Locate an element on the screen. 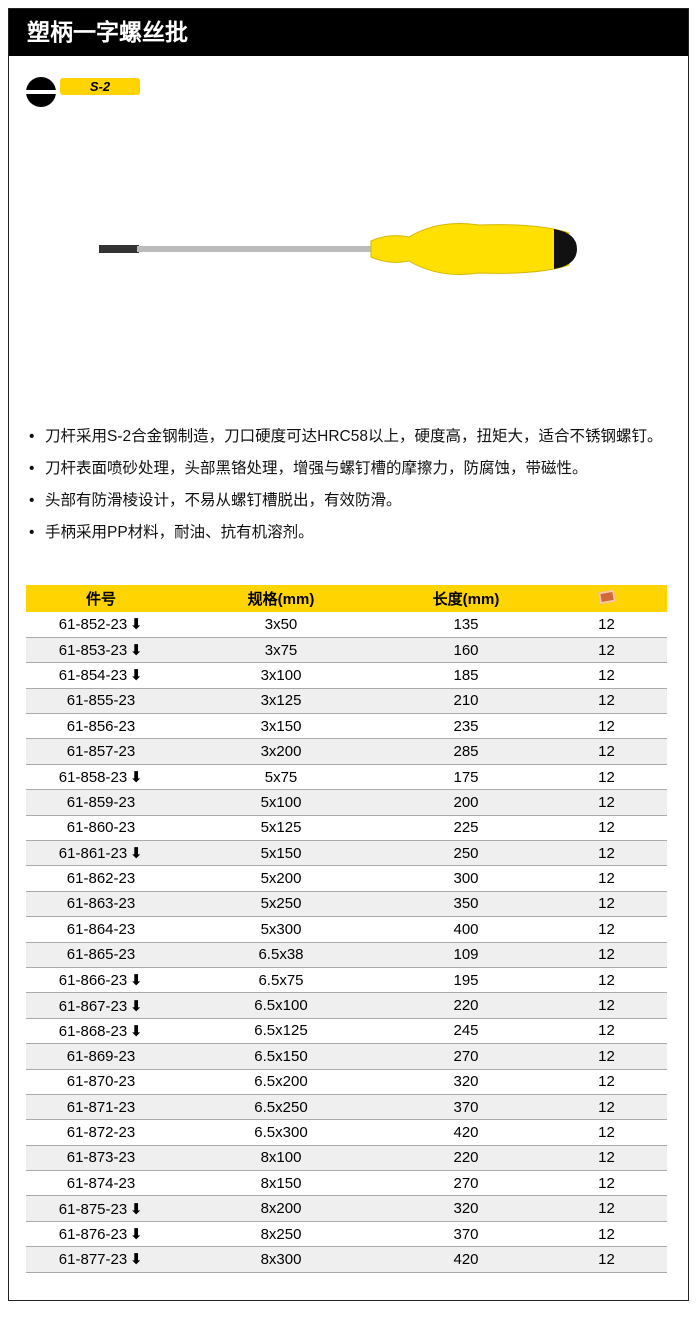 The width and height of the screenshot is (697, 1328). table-row: 61-872-23 6.5x300 420 12 is located at coordinates (346, 1132).